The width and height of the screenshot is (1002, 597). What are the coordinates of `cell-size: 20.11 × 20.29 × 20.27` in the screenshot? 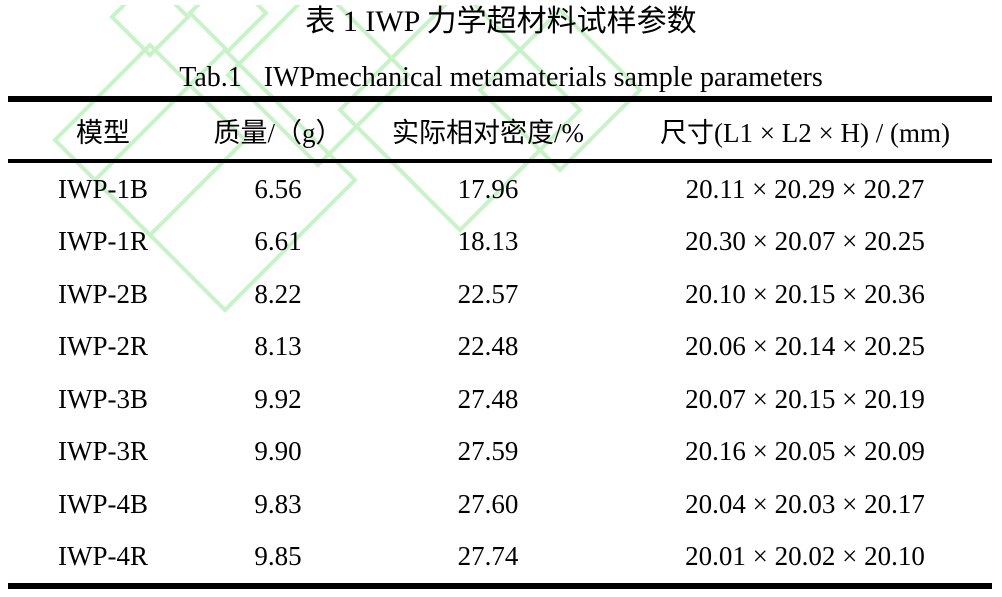 It's located at (805, 188).